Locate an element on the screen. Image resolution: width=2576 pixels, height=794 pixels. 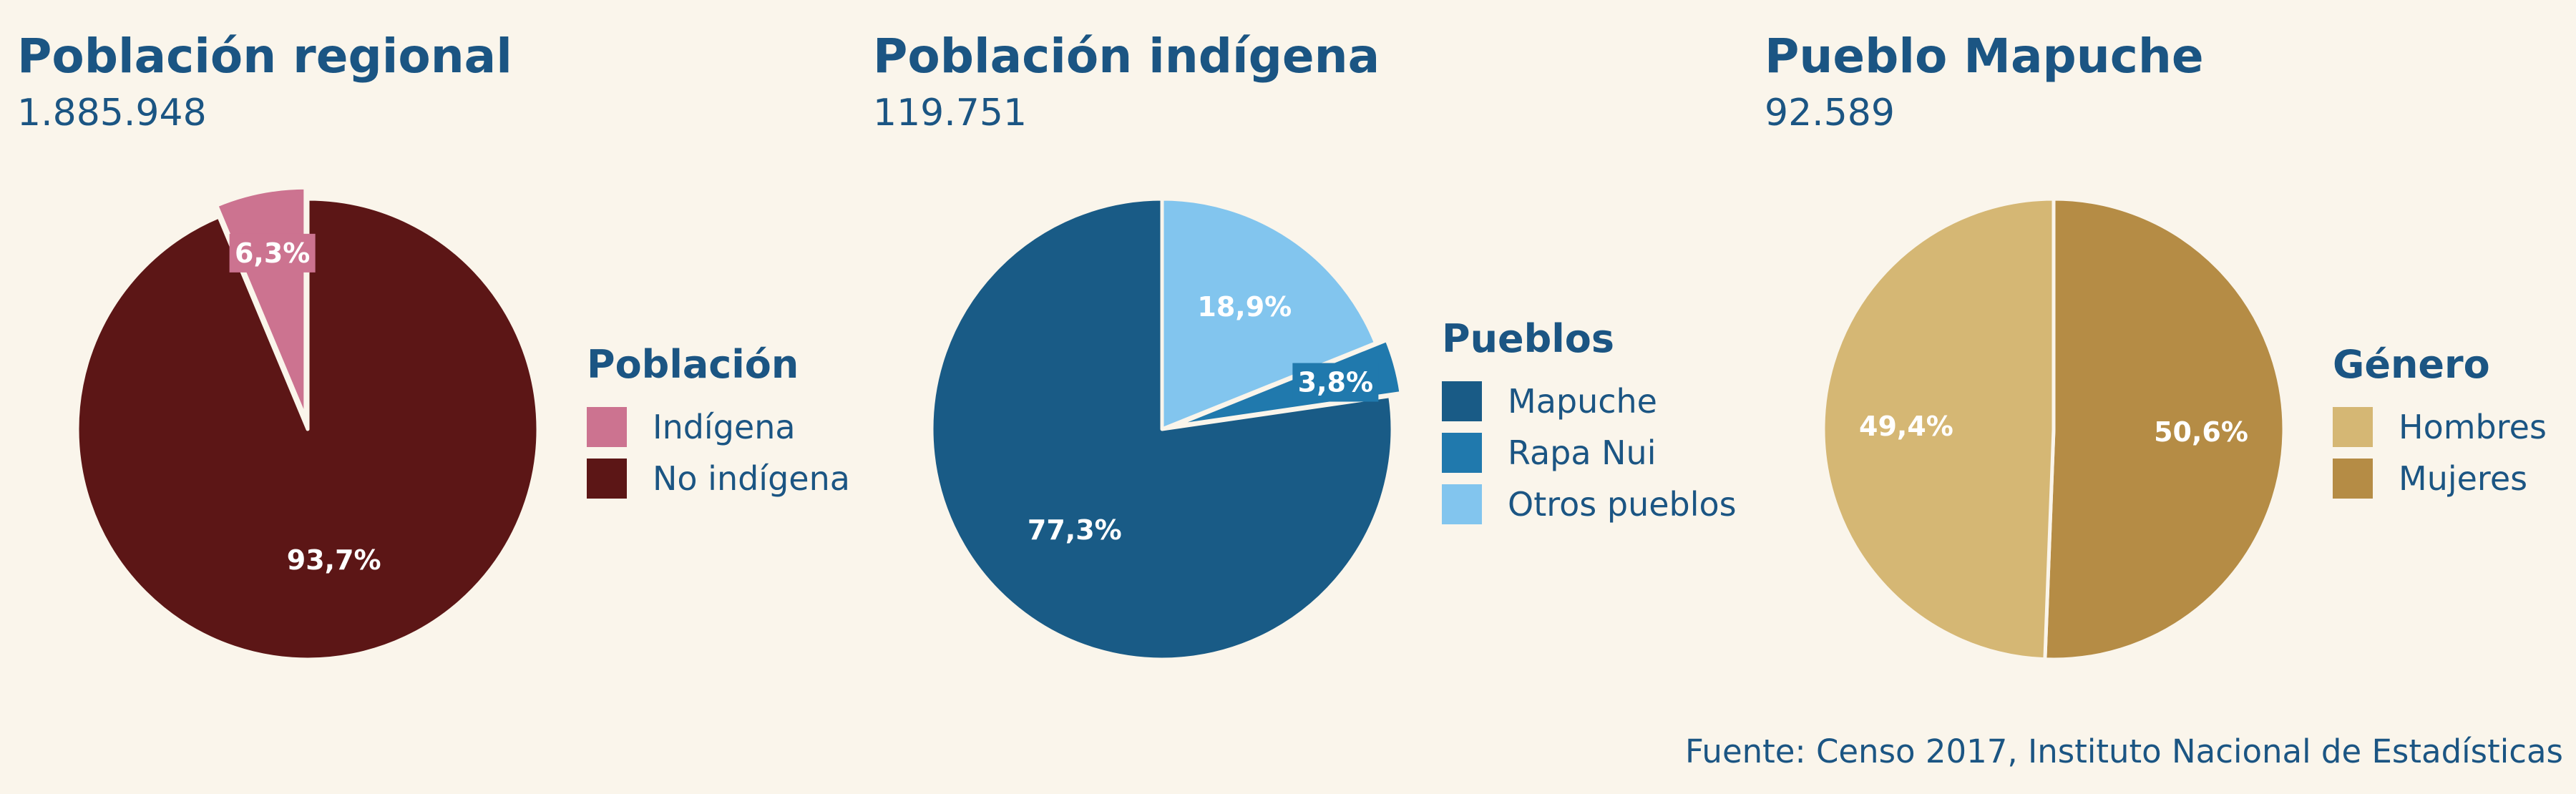
legend-label: Mujeres is located at coordinates (2463, 479).